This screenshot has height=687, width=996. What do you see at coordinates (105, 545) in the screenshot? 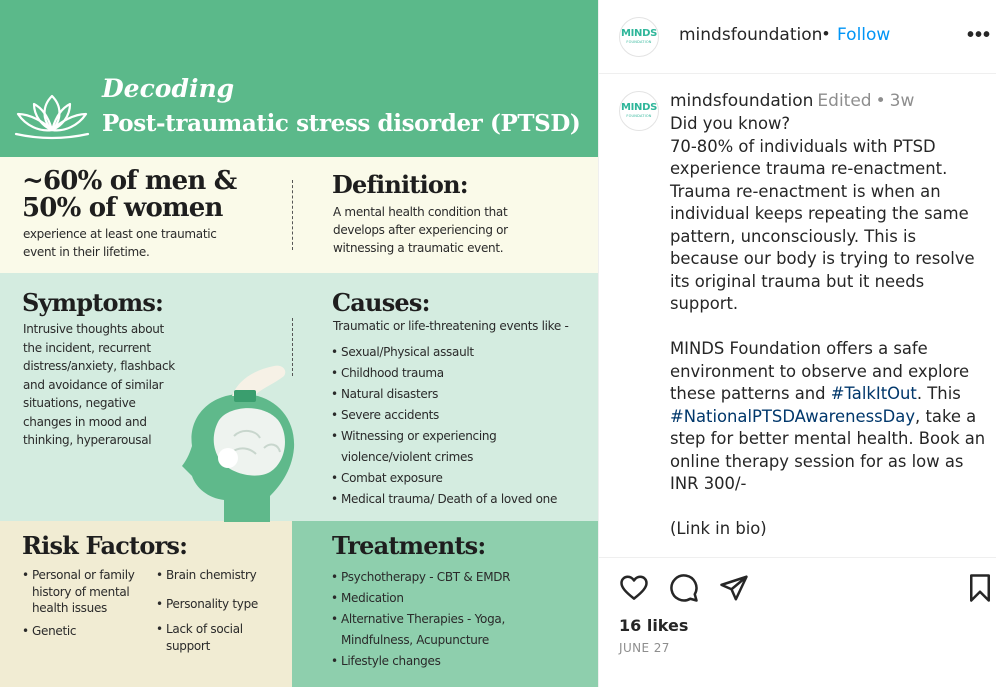
I see `risk-title: Risk Factors:` at bounding box center [105, 545].